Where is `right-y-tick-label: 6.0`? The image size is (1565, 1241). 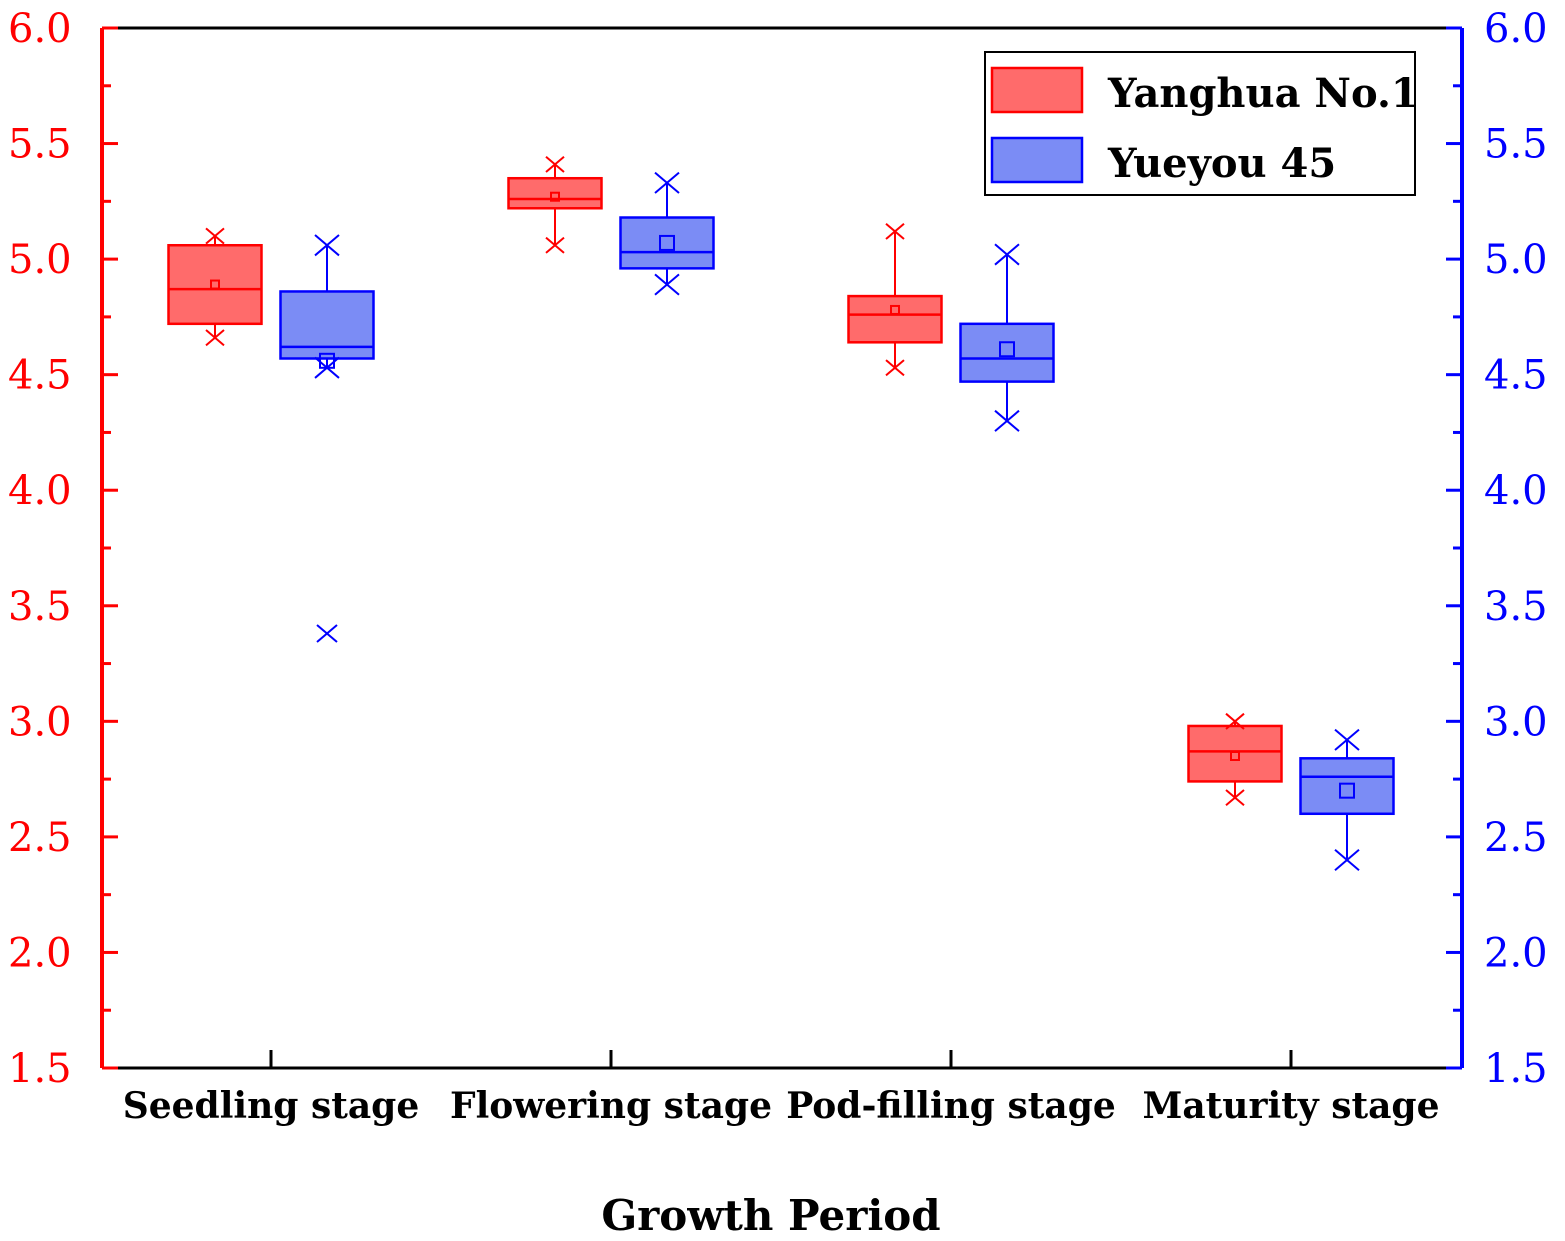
right-y-tick-label: 6.0 is located at coordinates (1516, 29).